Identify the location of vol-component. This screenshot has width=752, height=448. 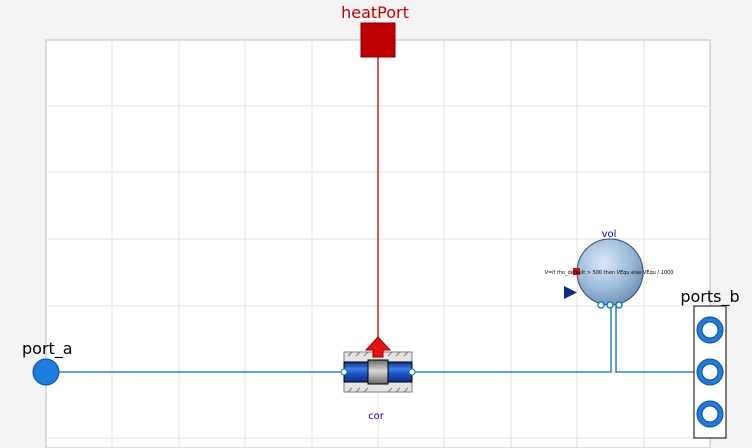
(604, 273).